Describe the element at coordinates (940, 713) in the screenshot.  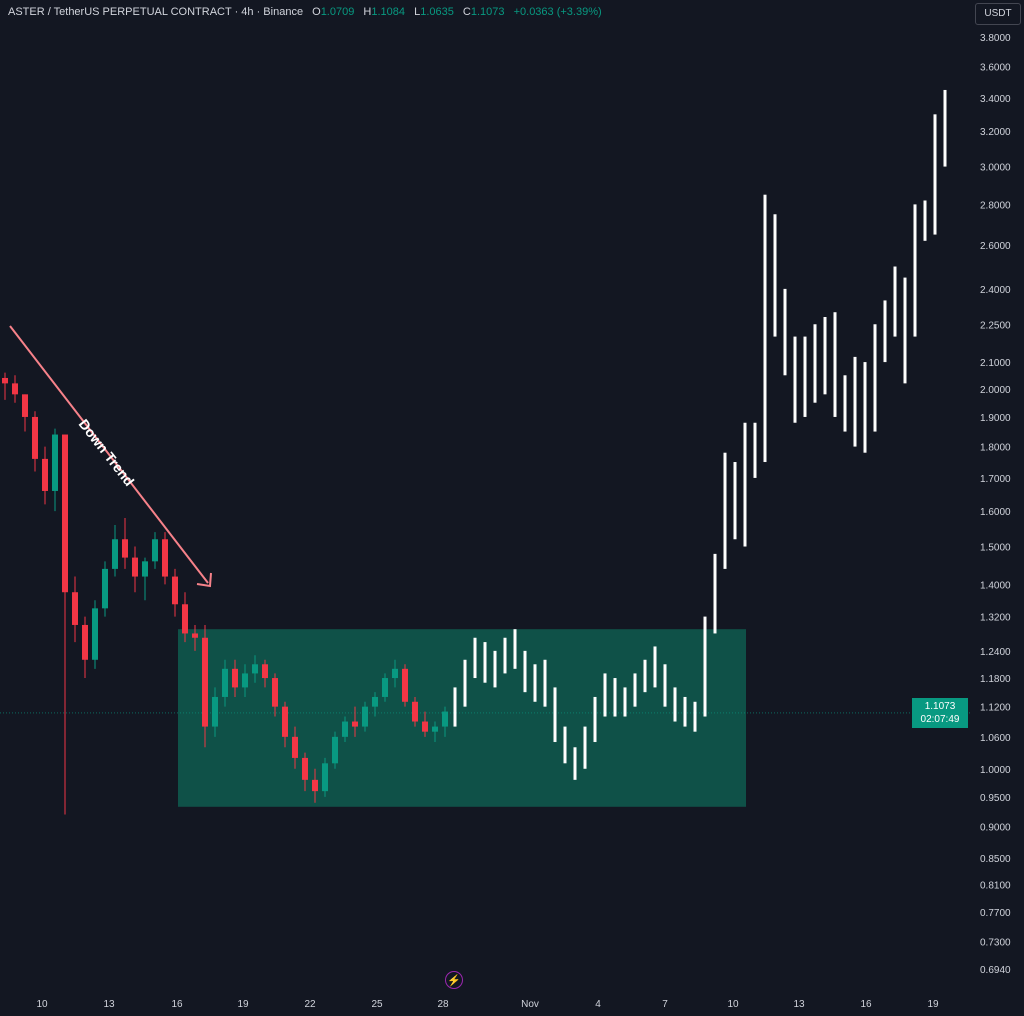
I see `last-price-tag: 1.1073 02:07:49` at that location.